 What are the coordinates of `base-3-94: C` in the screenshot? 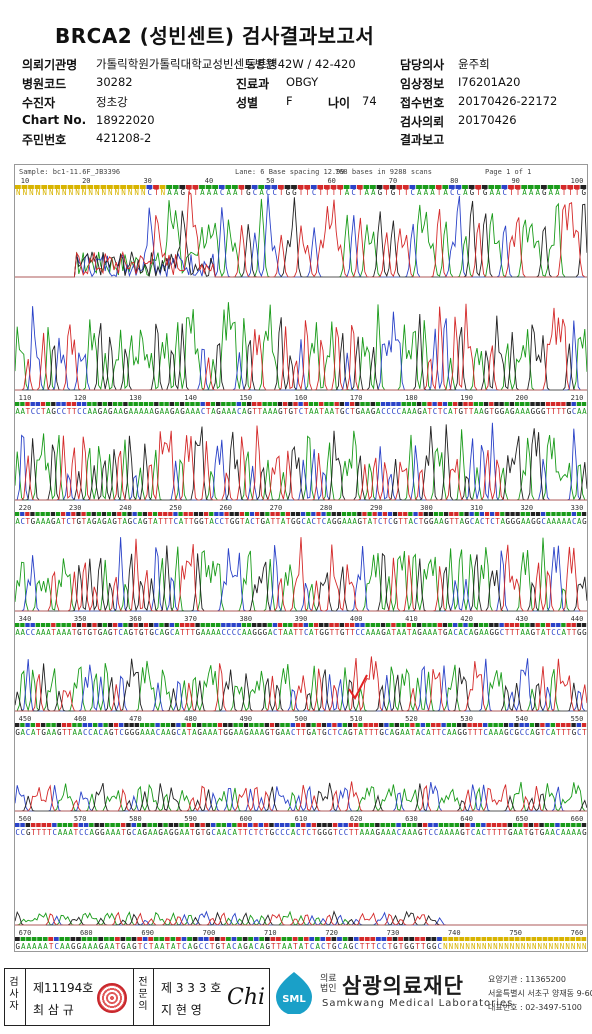 It's located at (502, 632).